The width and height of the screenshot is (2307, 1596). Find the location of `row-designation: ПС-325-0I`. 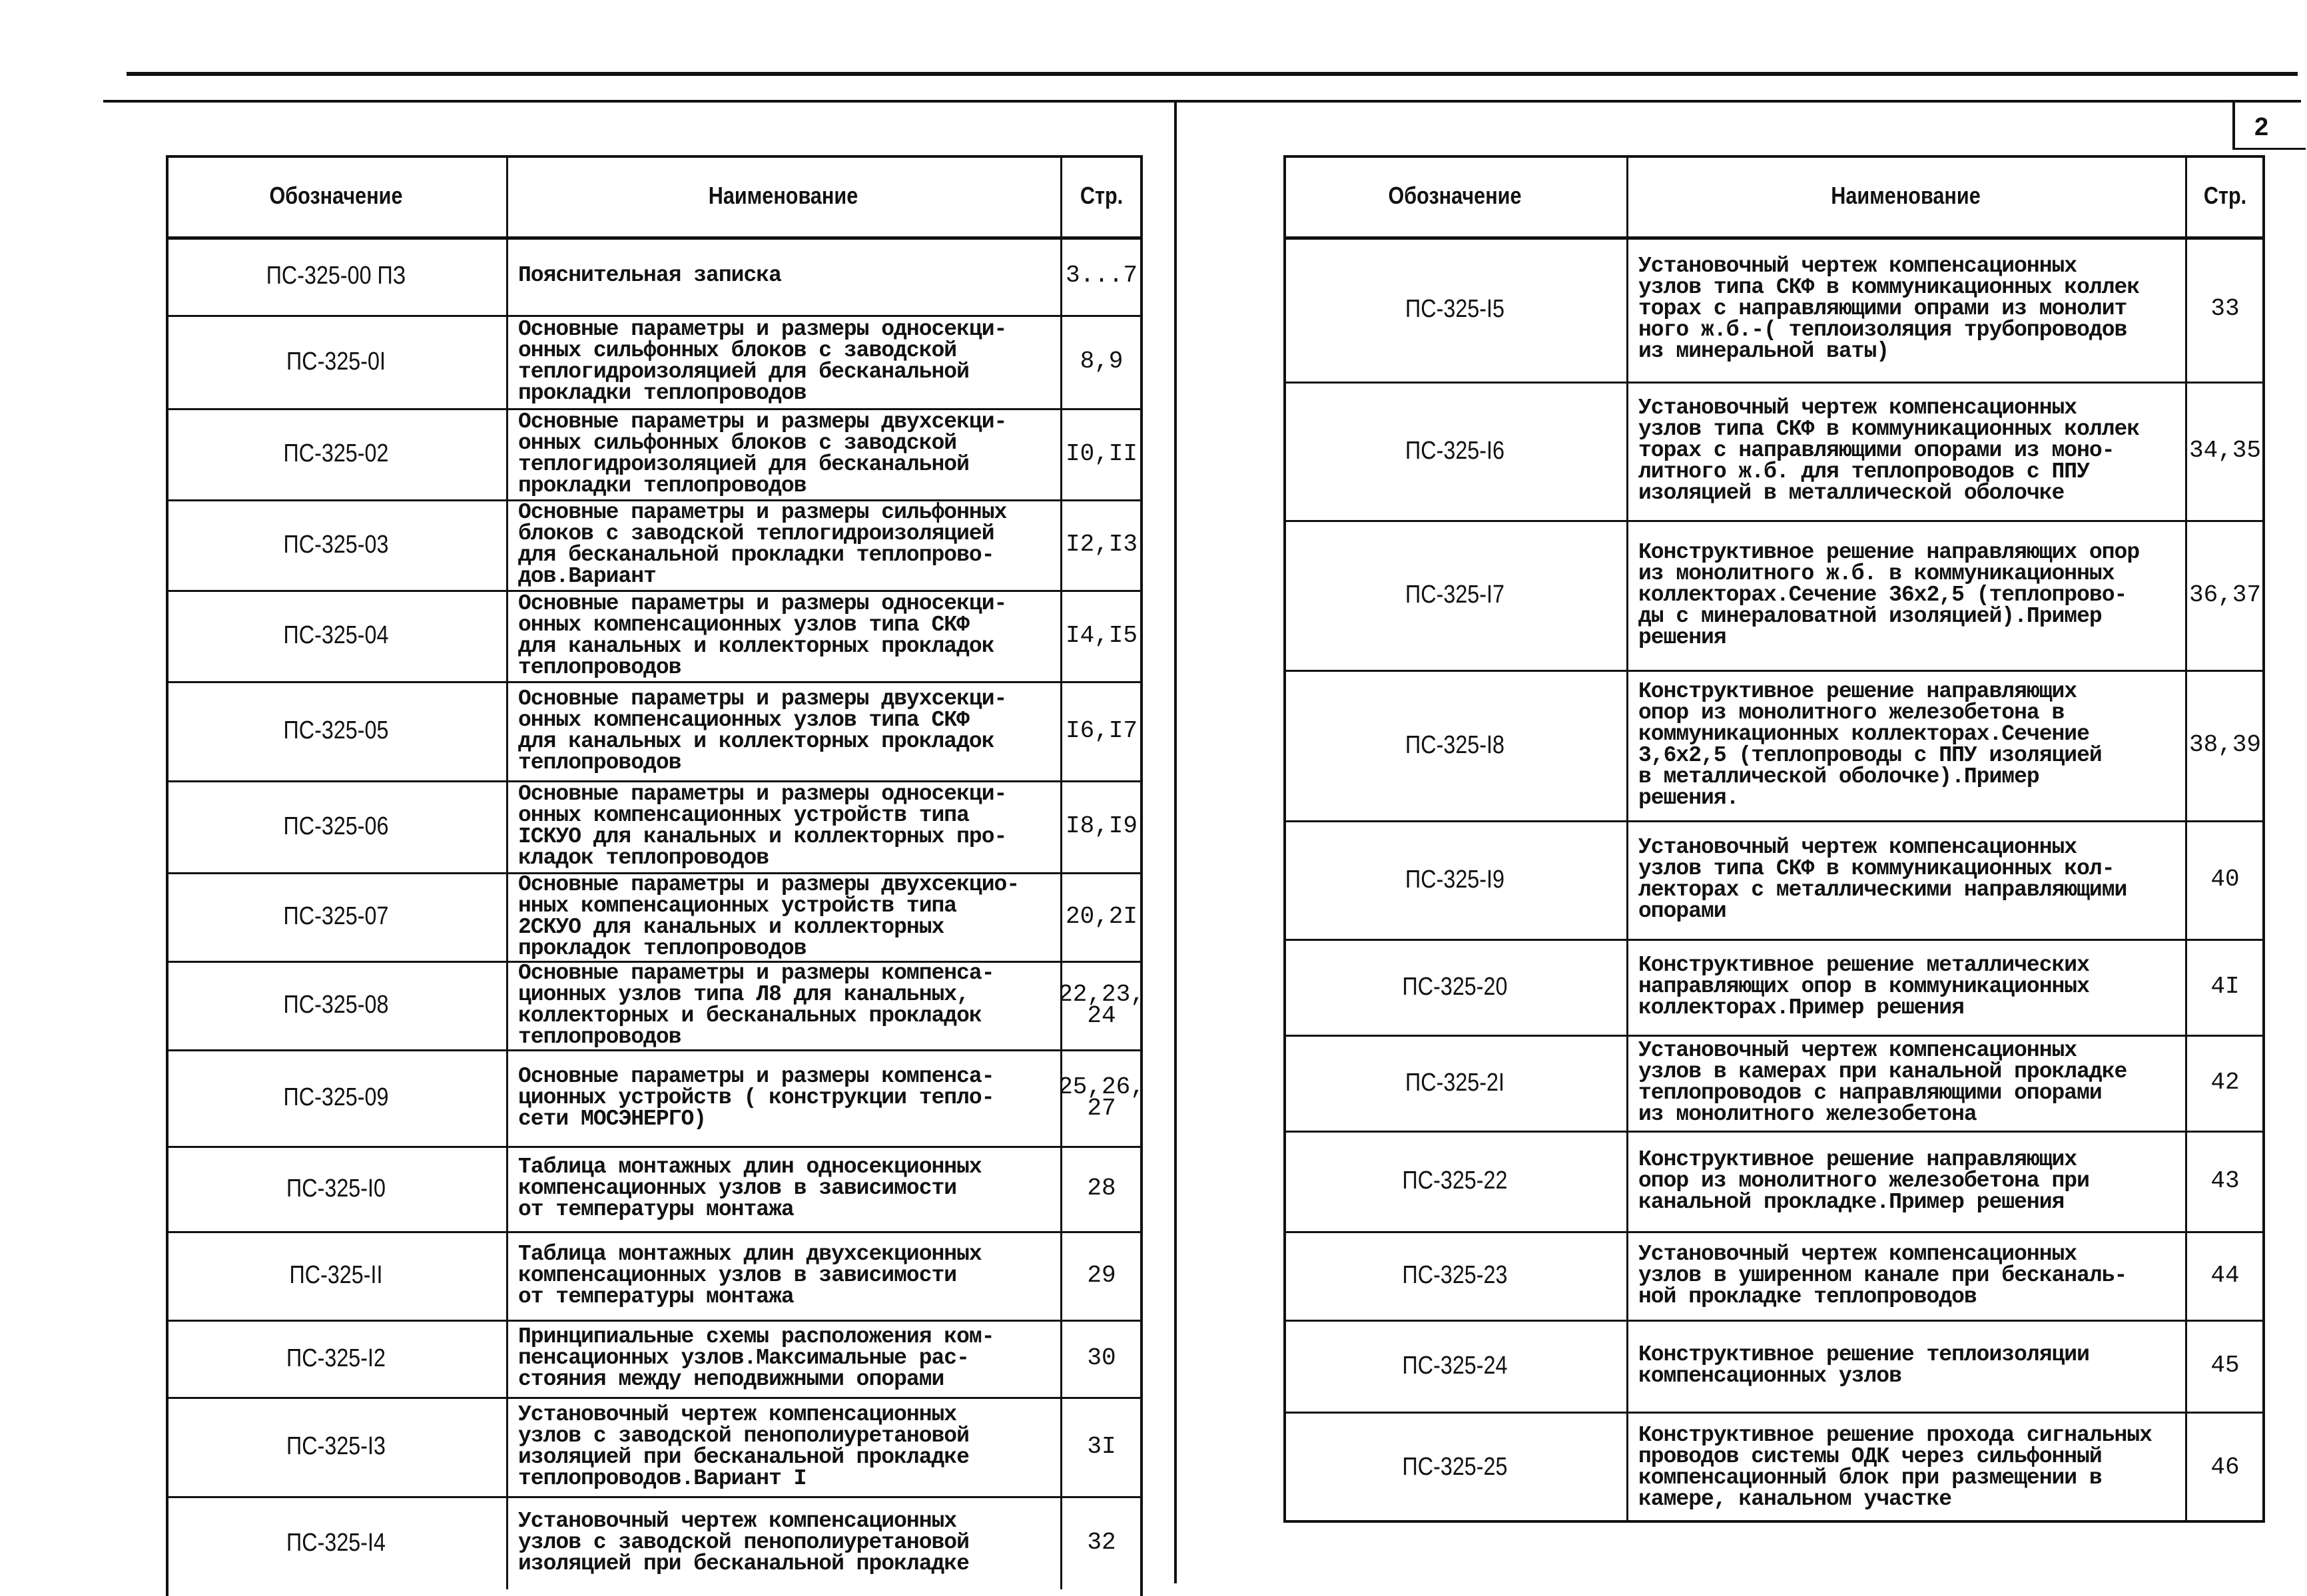

row-designation: ПС-325-0I is located at coordinates (336, 361).